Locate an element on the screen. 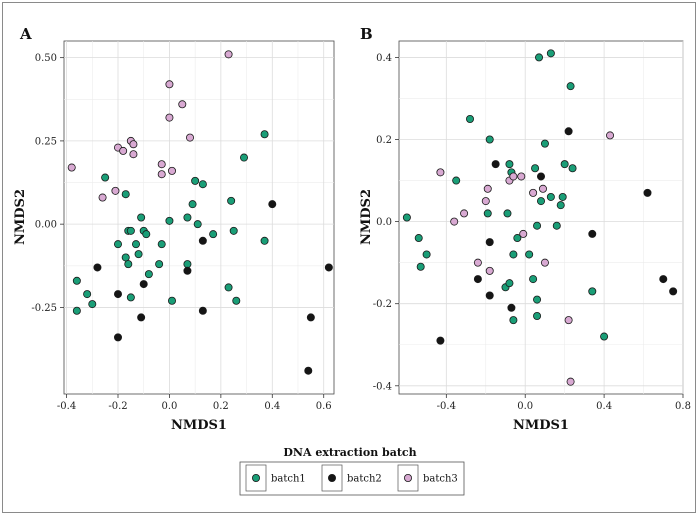  panel-b-y-tick-label: 0.2 is located at coordinates (384, 140).